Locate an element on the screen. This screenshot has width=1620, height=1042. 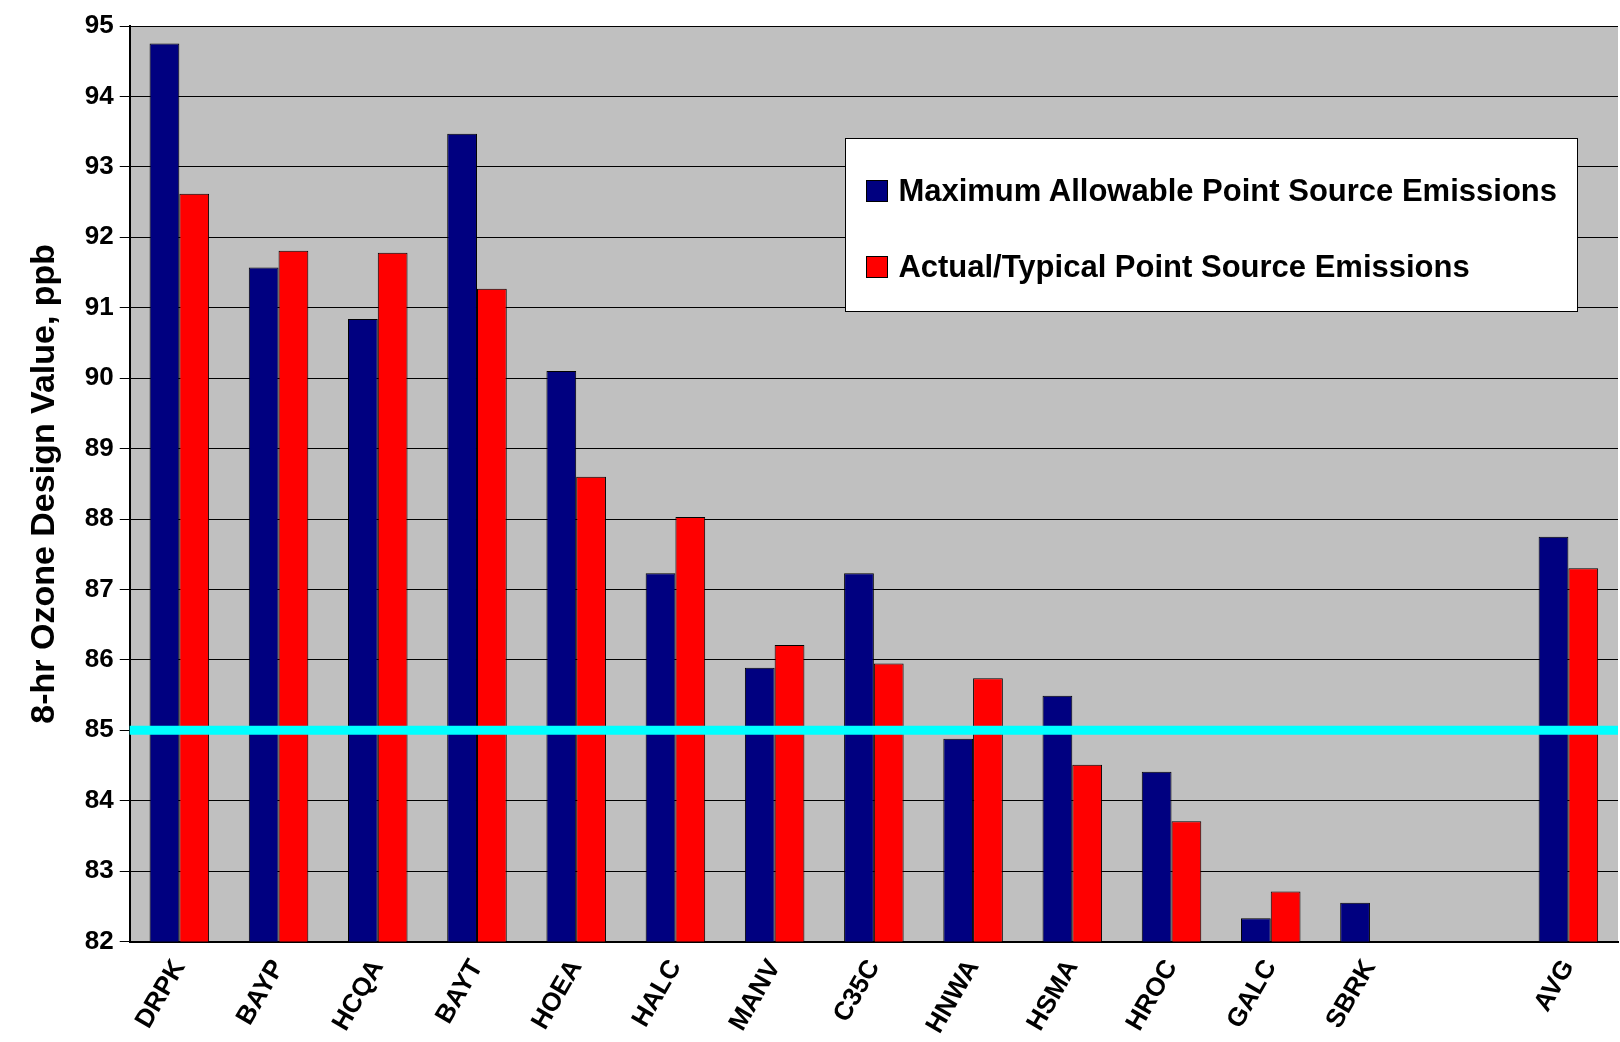
y-tick-label: 95 is located at coordinates (99, 24).